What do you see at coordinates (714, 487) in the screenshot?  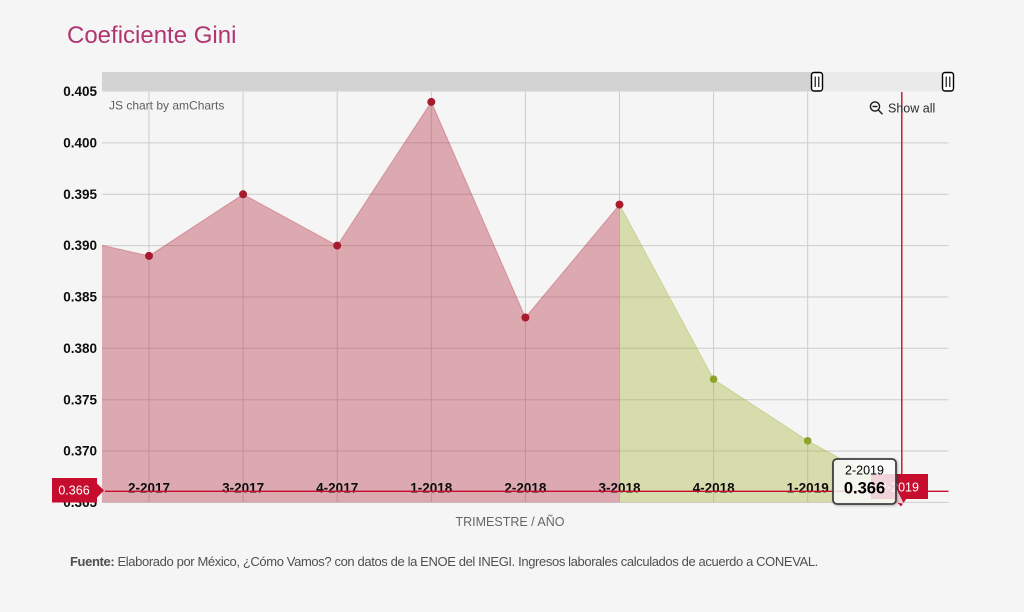 I see `svg-text: 4-2018` at bounding box center [714, 487].